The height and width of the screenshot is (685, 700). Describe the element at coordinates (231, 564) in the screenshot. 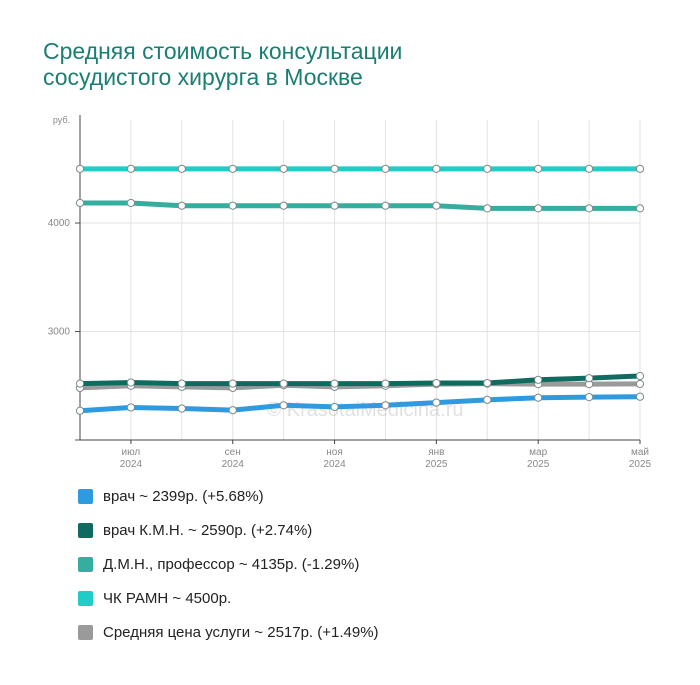

I see `legend-label: Д.М.Н., профессор ~ 4135р. (-1.29%)` at that location.